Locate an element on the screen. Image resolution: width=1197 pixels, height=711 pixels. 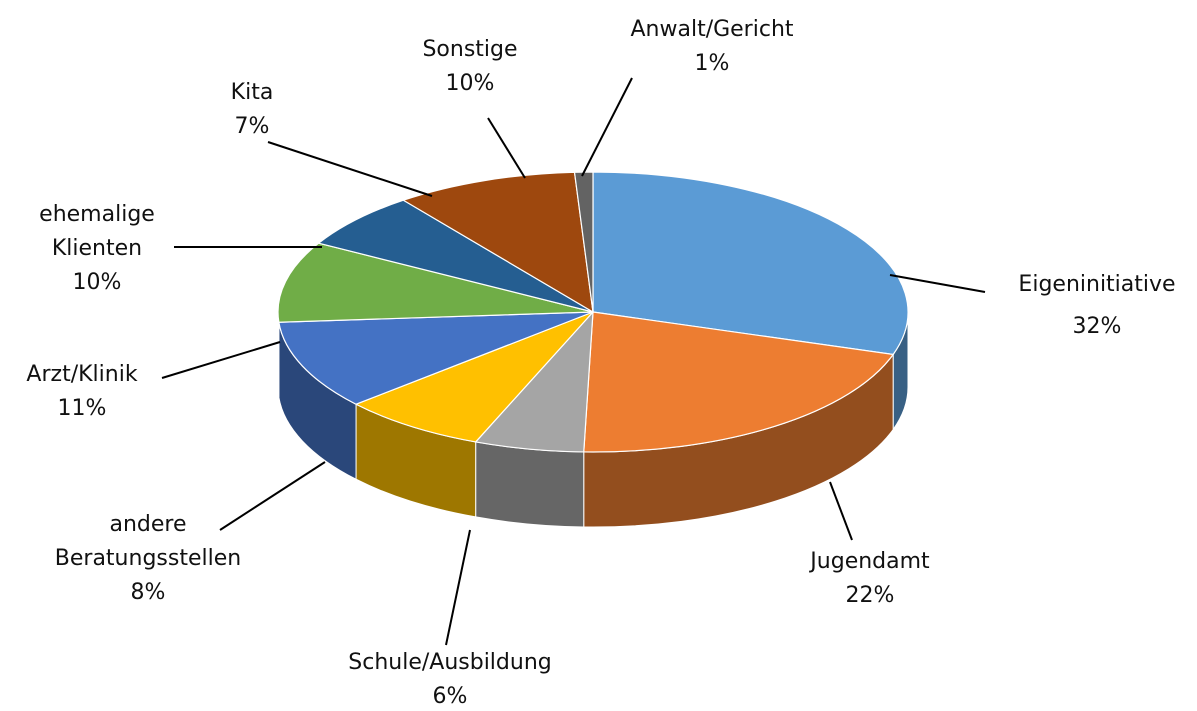
slice-label: Arzt/Klinik is located at coordinates (82, 374).